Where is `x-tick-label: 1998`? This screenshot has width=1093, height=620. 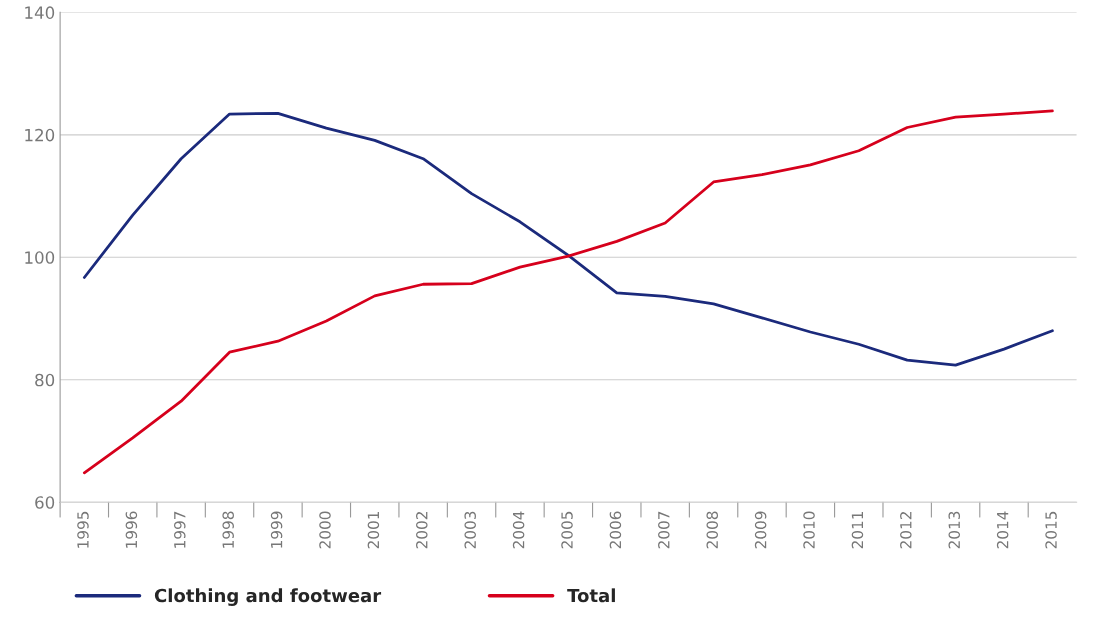 x-tick-label: 1998 is located at coordinates (228, 529).